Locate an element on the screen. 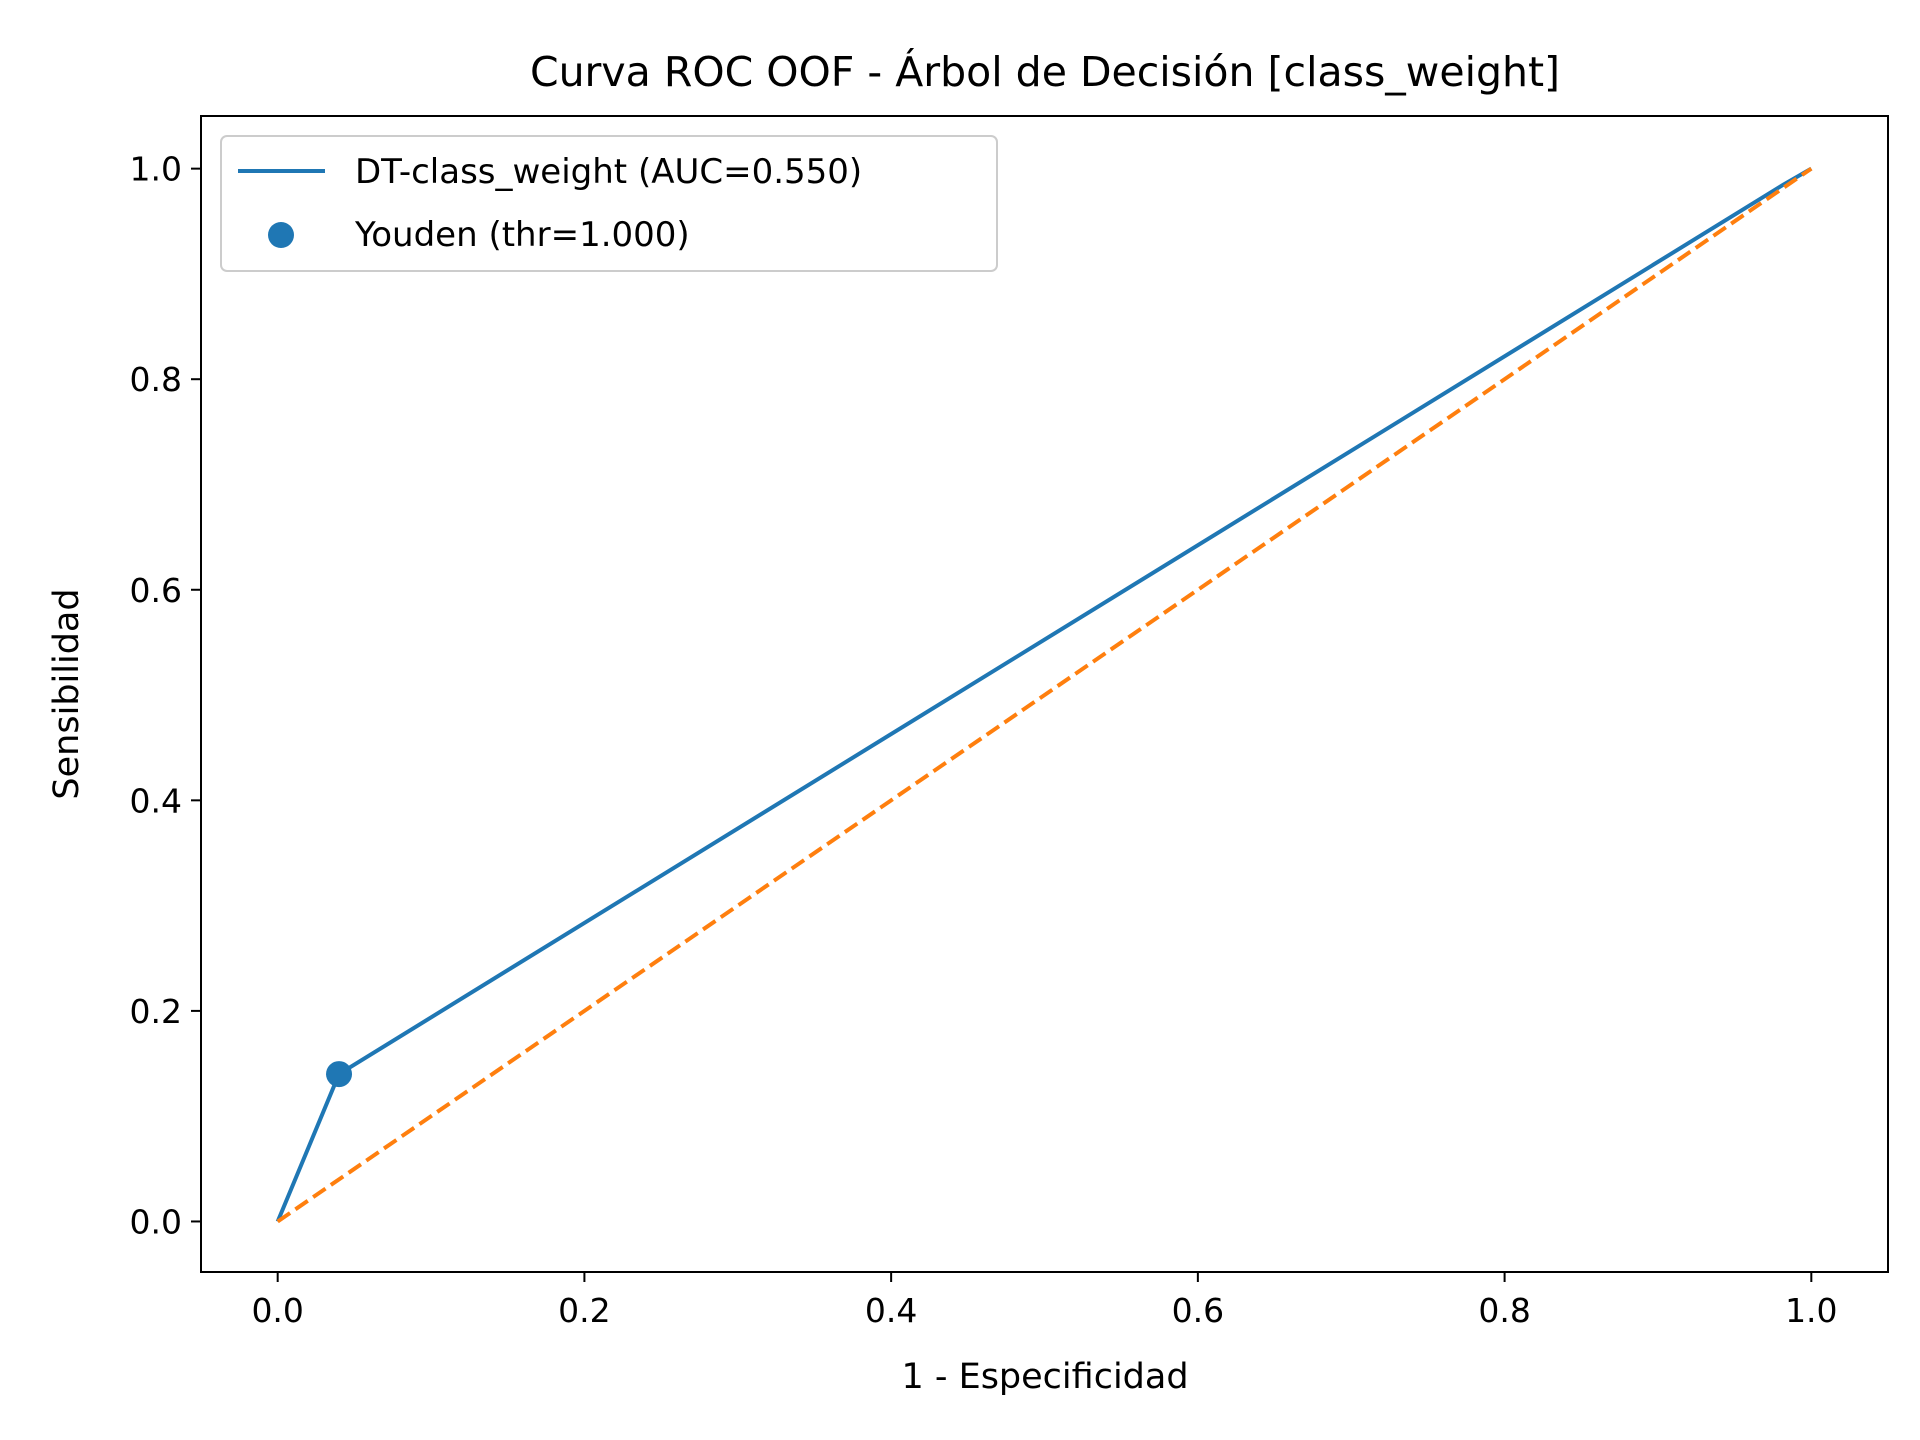 Image resolution: width=1920 pixels, height=1440 pixels. x-axis: 0.0 0.2 0.4 0.6 0.8 1.0 is located at coordinates (1044, 1301).